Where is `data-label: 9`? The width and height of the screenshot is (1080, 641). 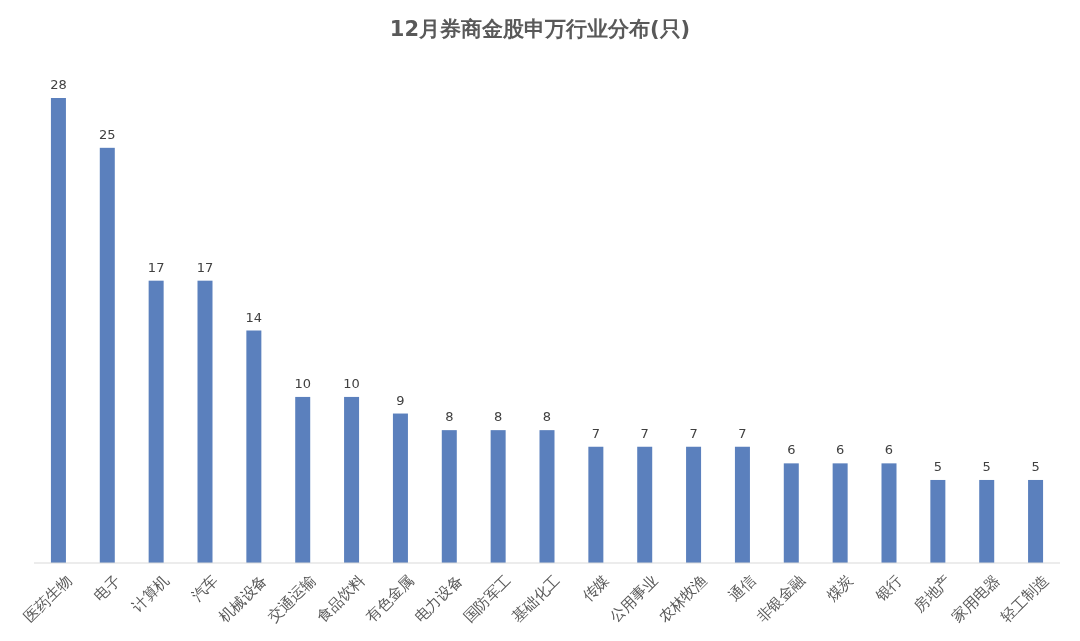 data-label: 9 is located at coordinates (400, 400).